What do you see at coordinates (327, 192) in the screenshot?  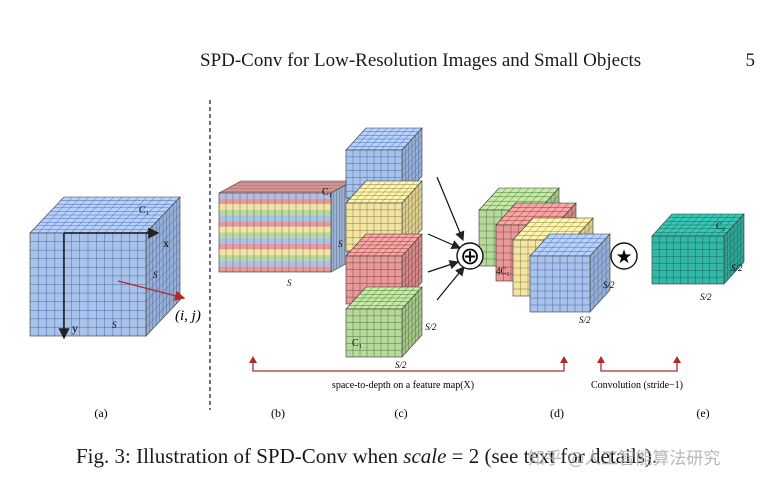 I see `panel-b-c1-label: C₁` at bounding box center [327, 192].